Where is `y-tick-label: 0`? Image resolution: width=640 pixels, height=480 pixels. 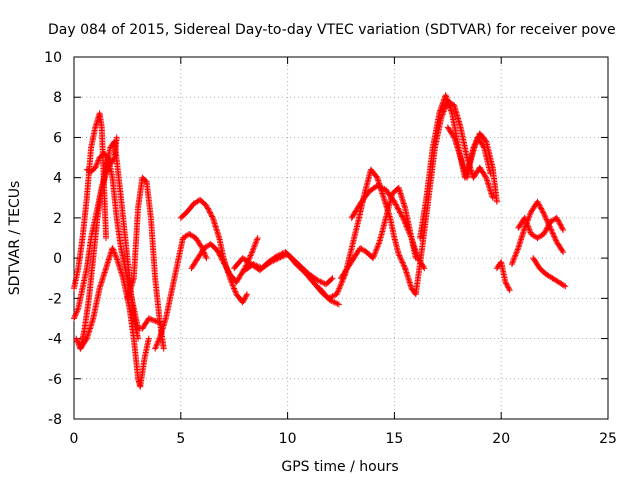 y-tick-label: 0 is located at coordinates (57, 259).